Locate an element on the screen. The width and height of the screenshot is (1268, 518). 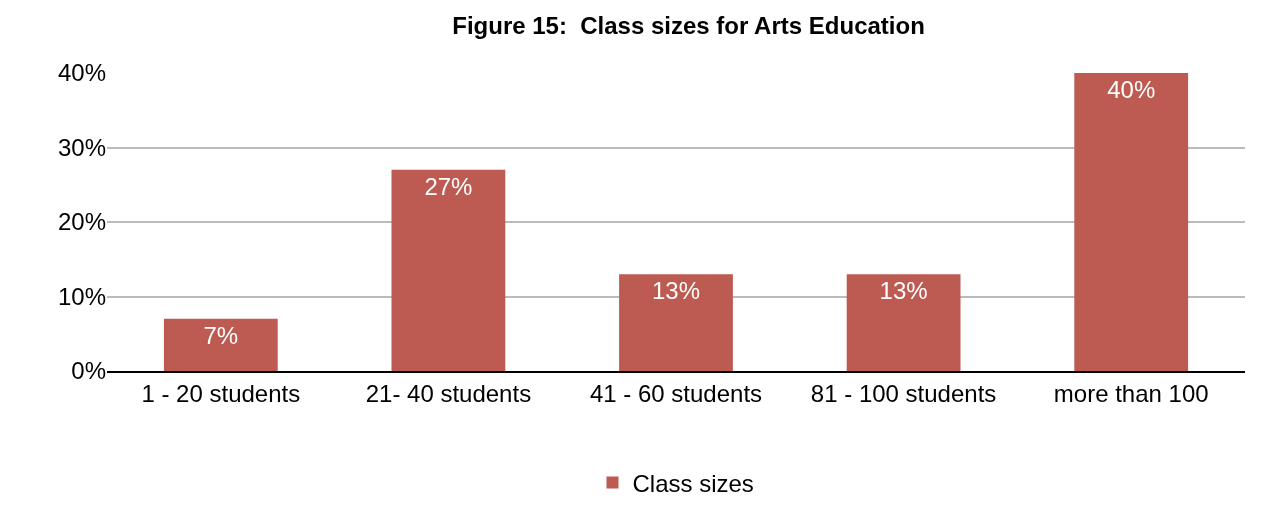
x-tick-label: 41 - 60 students is located at coordinates (676, 393).